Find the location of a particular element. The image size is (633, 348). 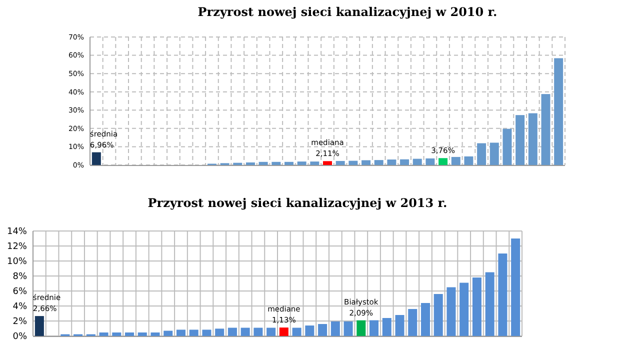

y-tick-label: 6% is located at coordinates (20, 292).